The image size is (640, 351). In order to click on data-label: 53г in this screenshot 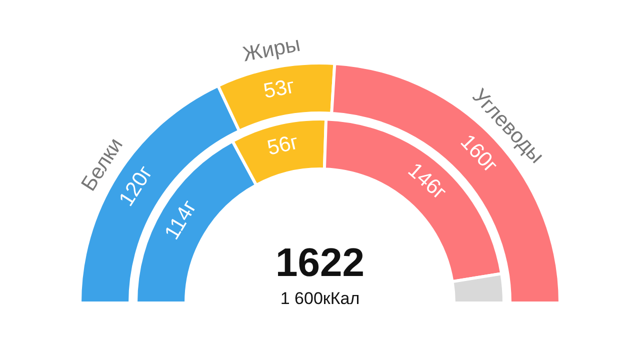, I will do `click(279, 89)`.